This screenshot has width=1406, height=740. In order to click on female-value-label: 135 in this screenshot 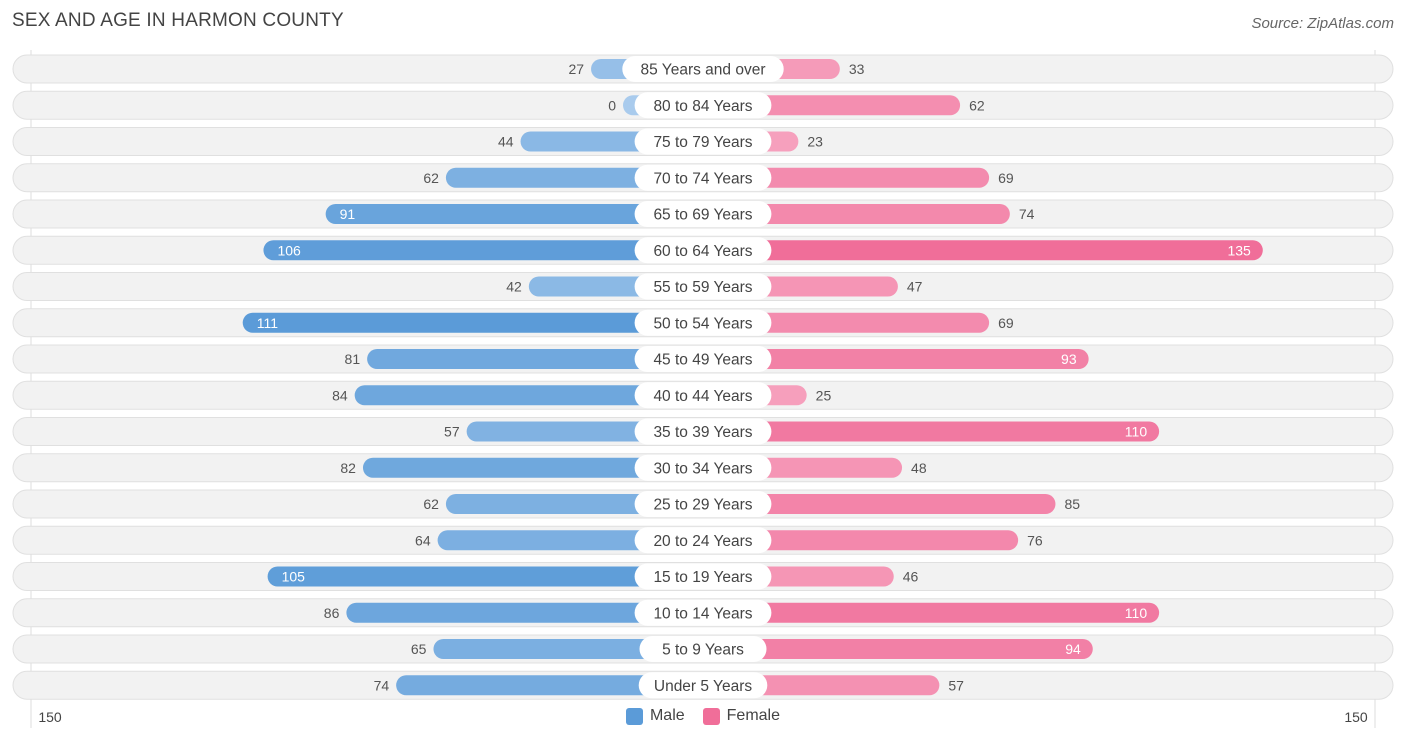, I will do `click(1239, 250)`.